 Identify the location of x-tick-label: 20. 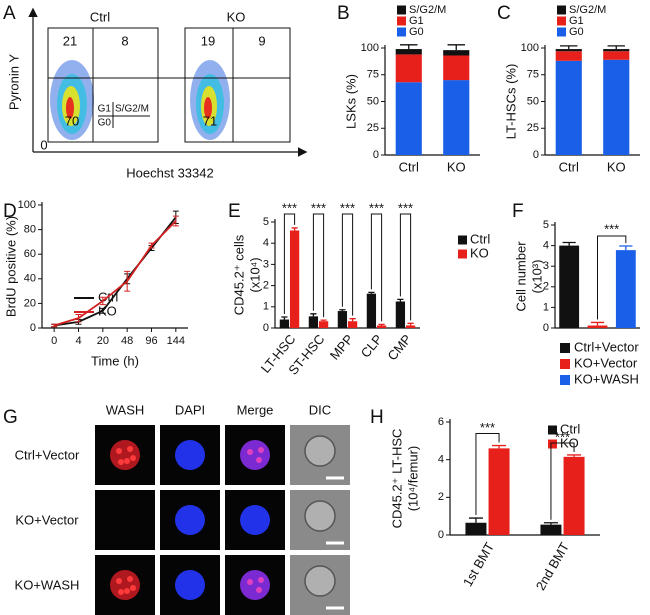
(103, 341).